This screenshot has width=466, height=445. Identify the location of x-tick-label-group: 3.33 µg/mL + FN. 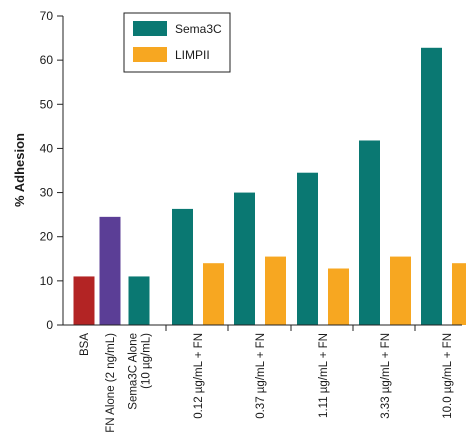
(386, 376).